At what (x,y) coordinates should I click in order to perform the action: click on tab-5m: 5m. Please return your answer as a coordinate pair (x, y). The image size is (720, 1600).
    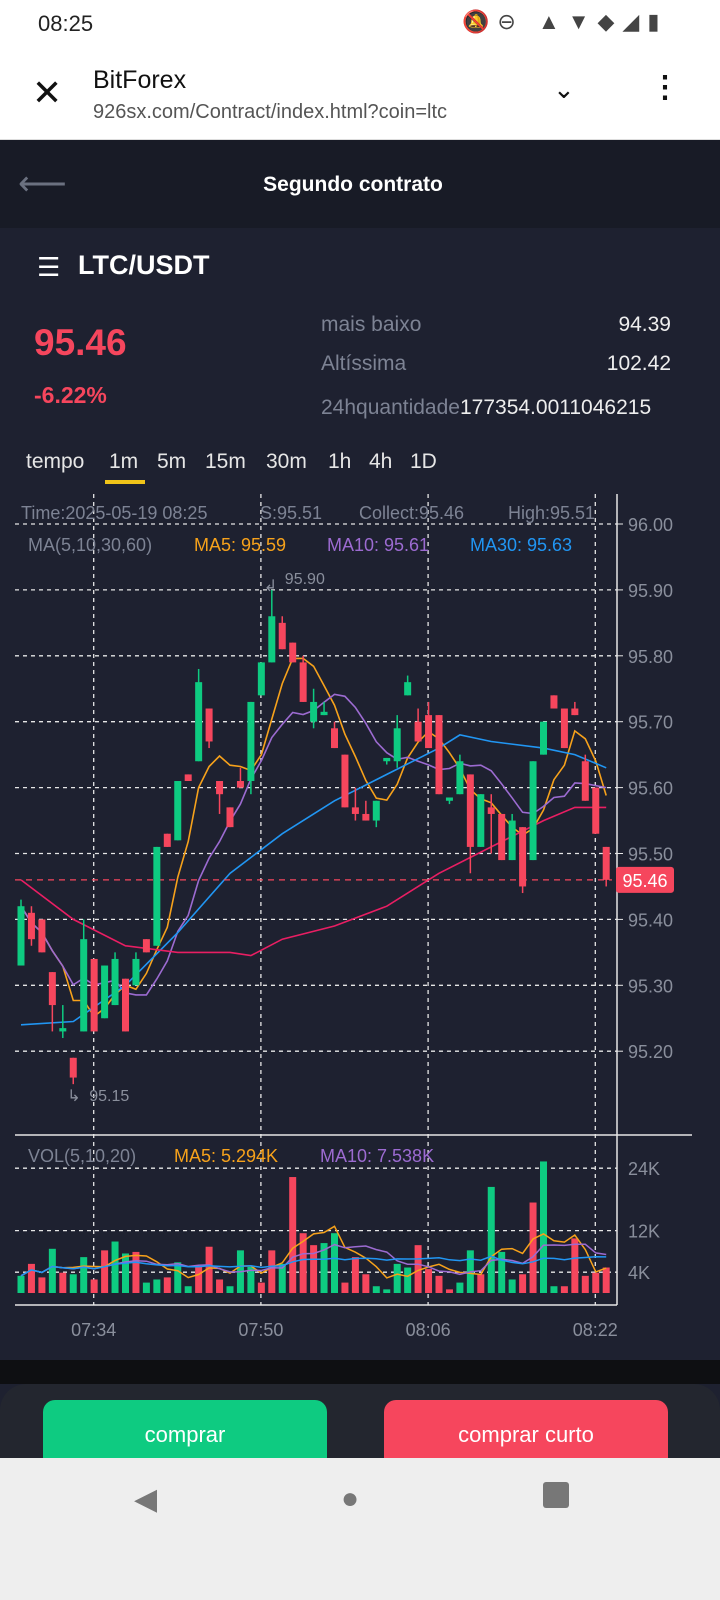
    Looking at the image, I should click on (172, 461).